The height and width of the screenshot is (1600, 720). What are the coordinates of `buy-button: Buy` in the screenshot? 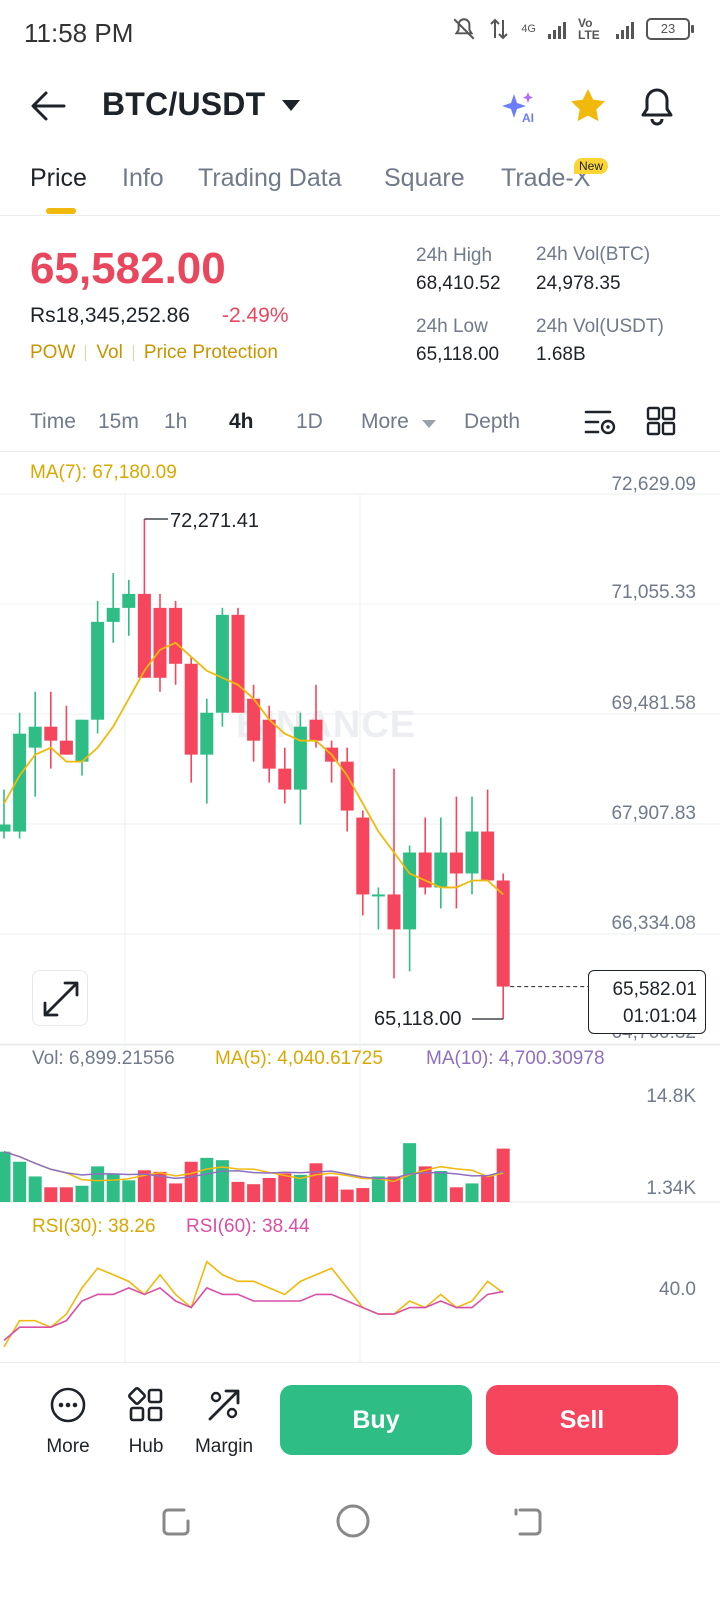 It's located at (376, 1420).